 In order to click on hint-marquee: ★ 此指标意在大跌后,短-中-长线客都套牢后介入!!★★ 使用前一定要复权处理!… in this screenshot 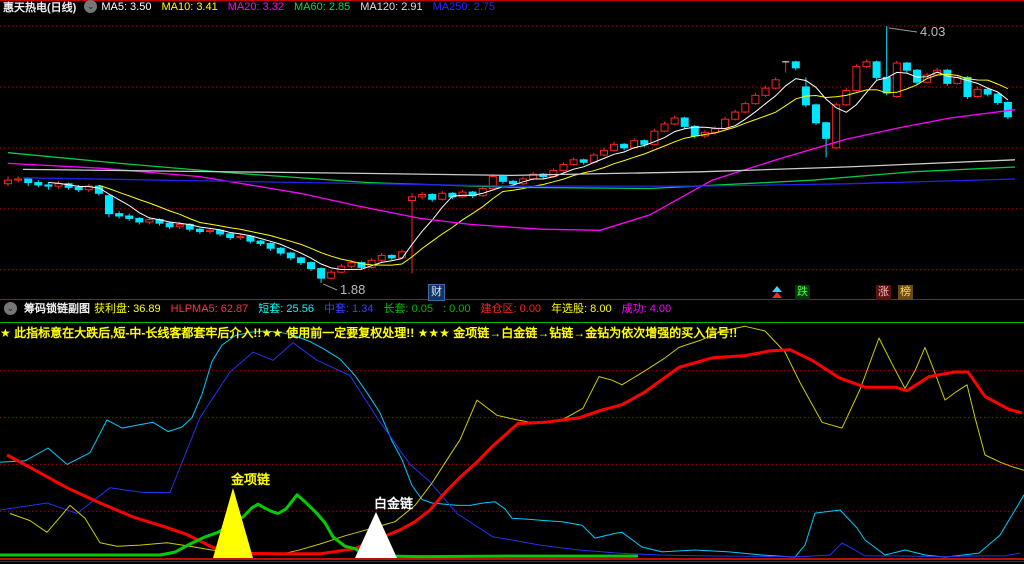, I will do `click(369, 333)`.